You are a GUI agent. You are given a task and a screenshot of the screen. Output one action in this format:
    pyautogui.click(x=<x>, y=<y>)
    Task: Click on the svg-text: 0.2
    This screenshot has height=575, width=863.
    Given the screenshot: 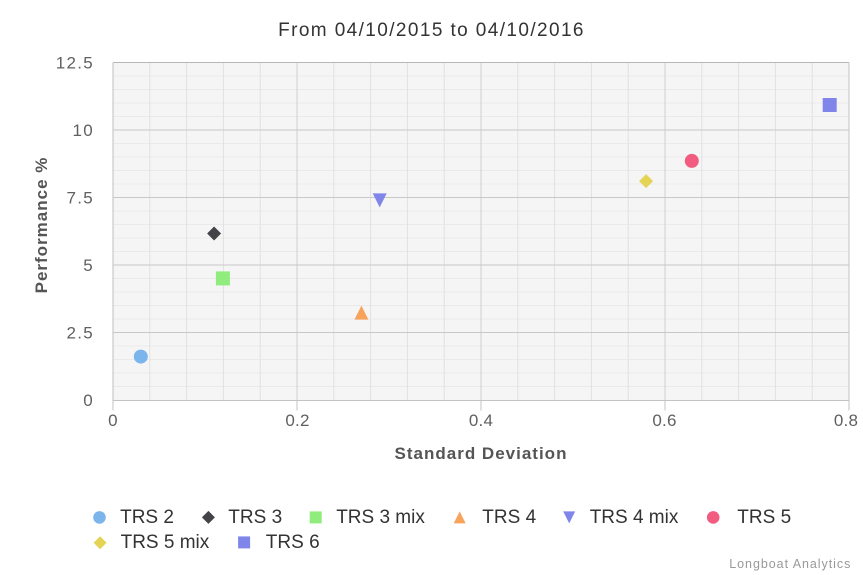 What is the action you would take?
    pyautogui.click(x=297, y=420)
    